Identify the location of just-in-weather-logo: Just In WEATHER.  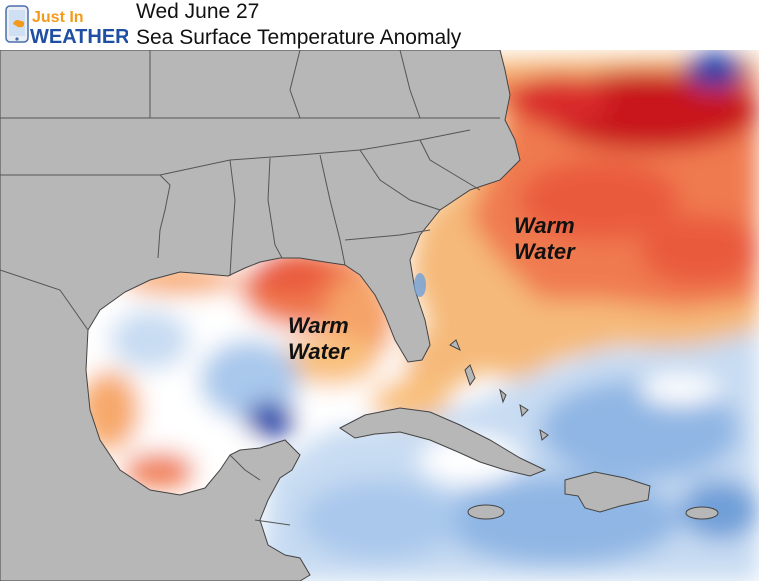
(66, 26).